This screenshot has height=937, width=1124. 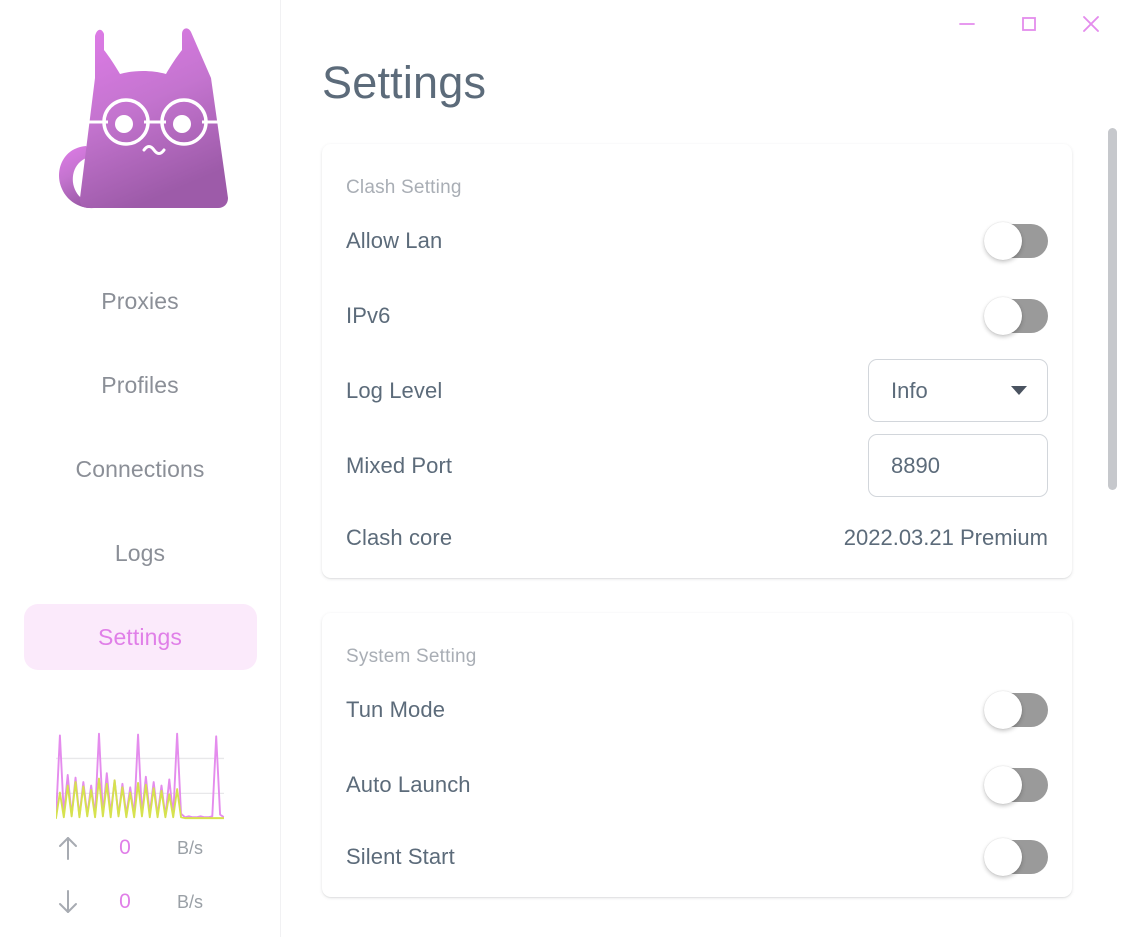 I want to click on setting-label: Clash core, so click(x=399, y=537).